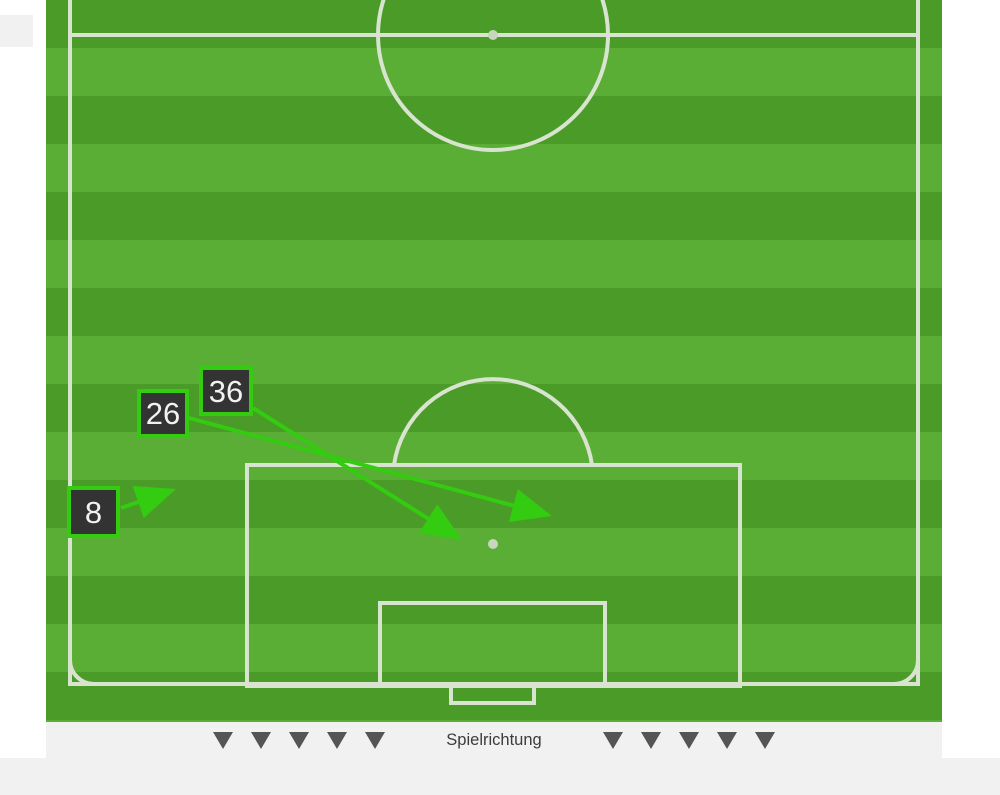  I want to click on page-bottom-fill, so click(500, 776).